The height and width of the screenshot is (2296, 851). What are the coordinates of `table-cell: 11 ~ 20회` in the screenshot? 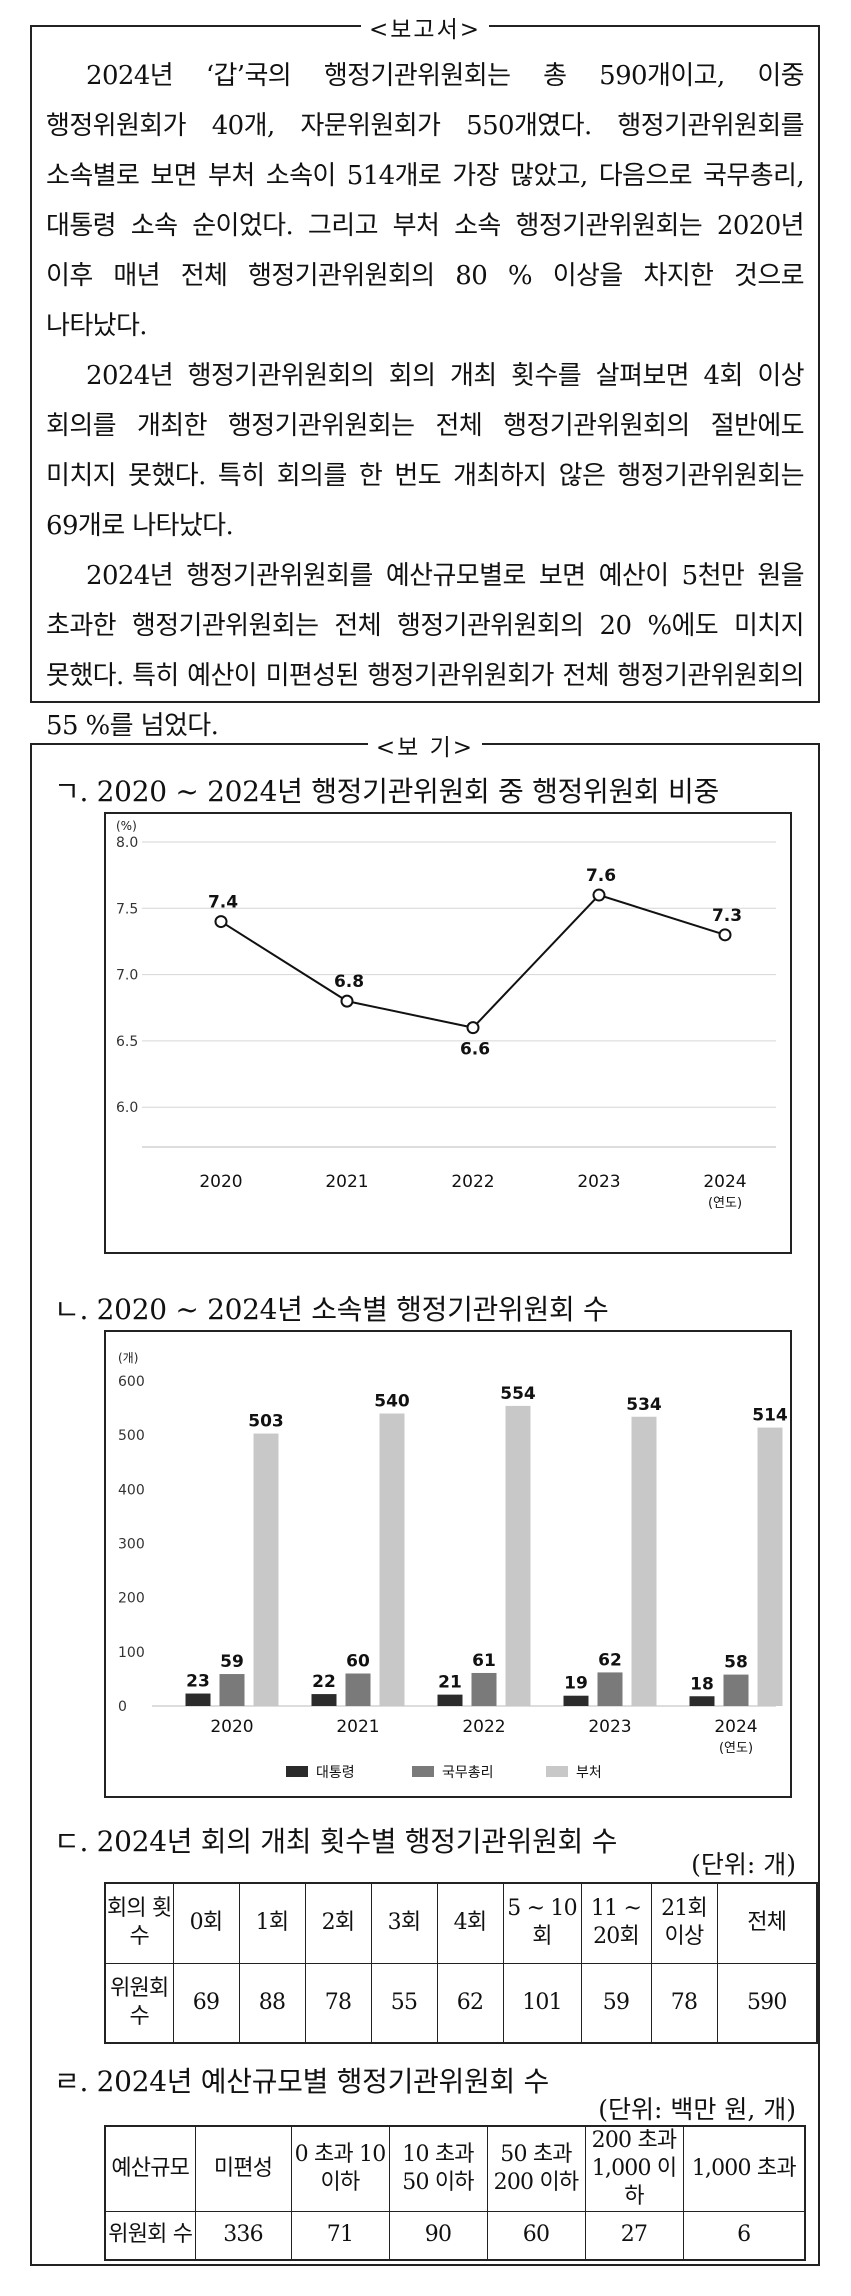 It's located at (616, 1923).